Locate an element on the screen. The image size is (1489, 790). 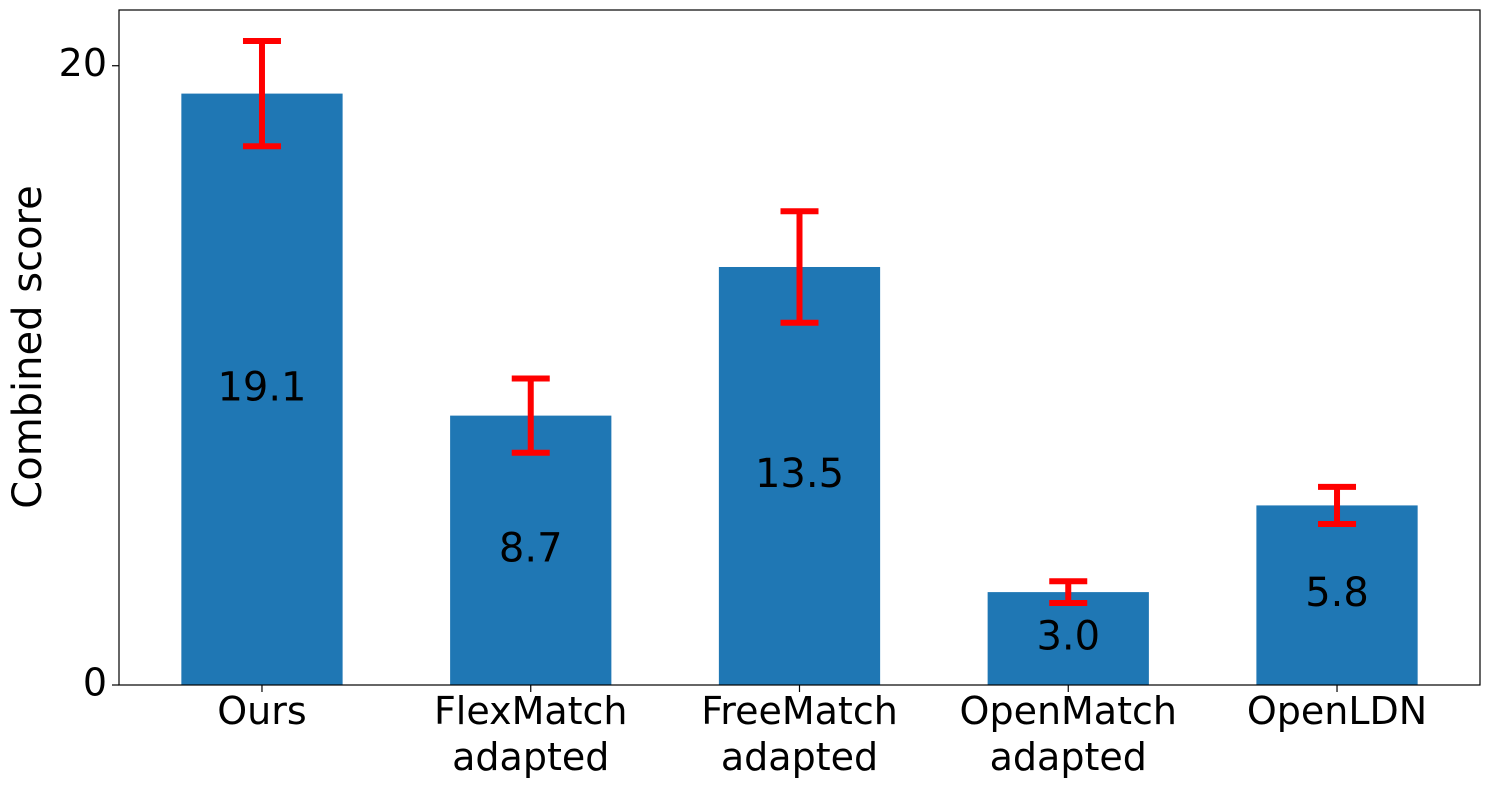
value-label: 13.5 is located at coordinates (799, 474).